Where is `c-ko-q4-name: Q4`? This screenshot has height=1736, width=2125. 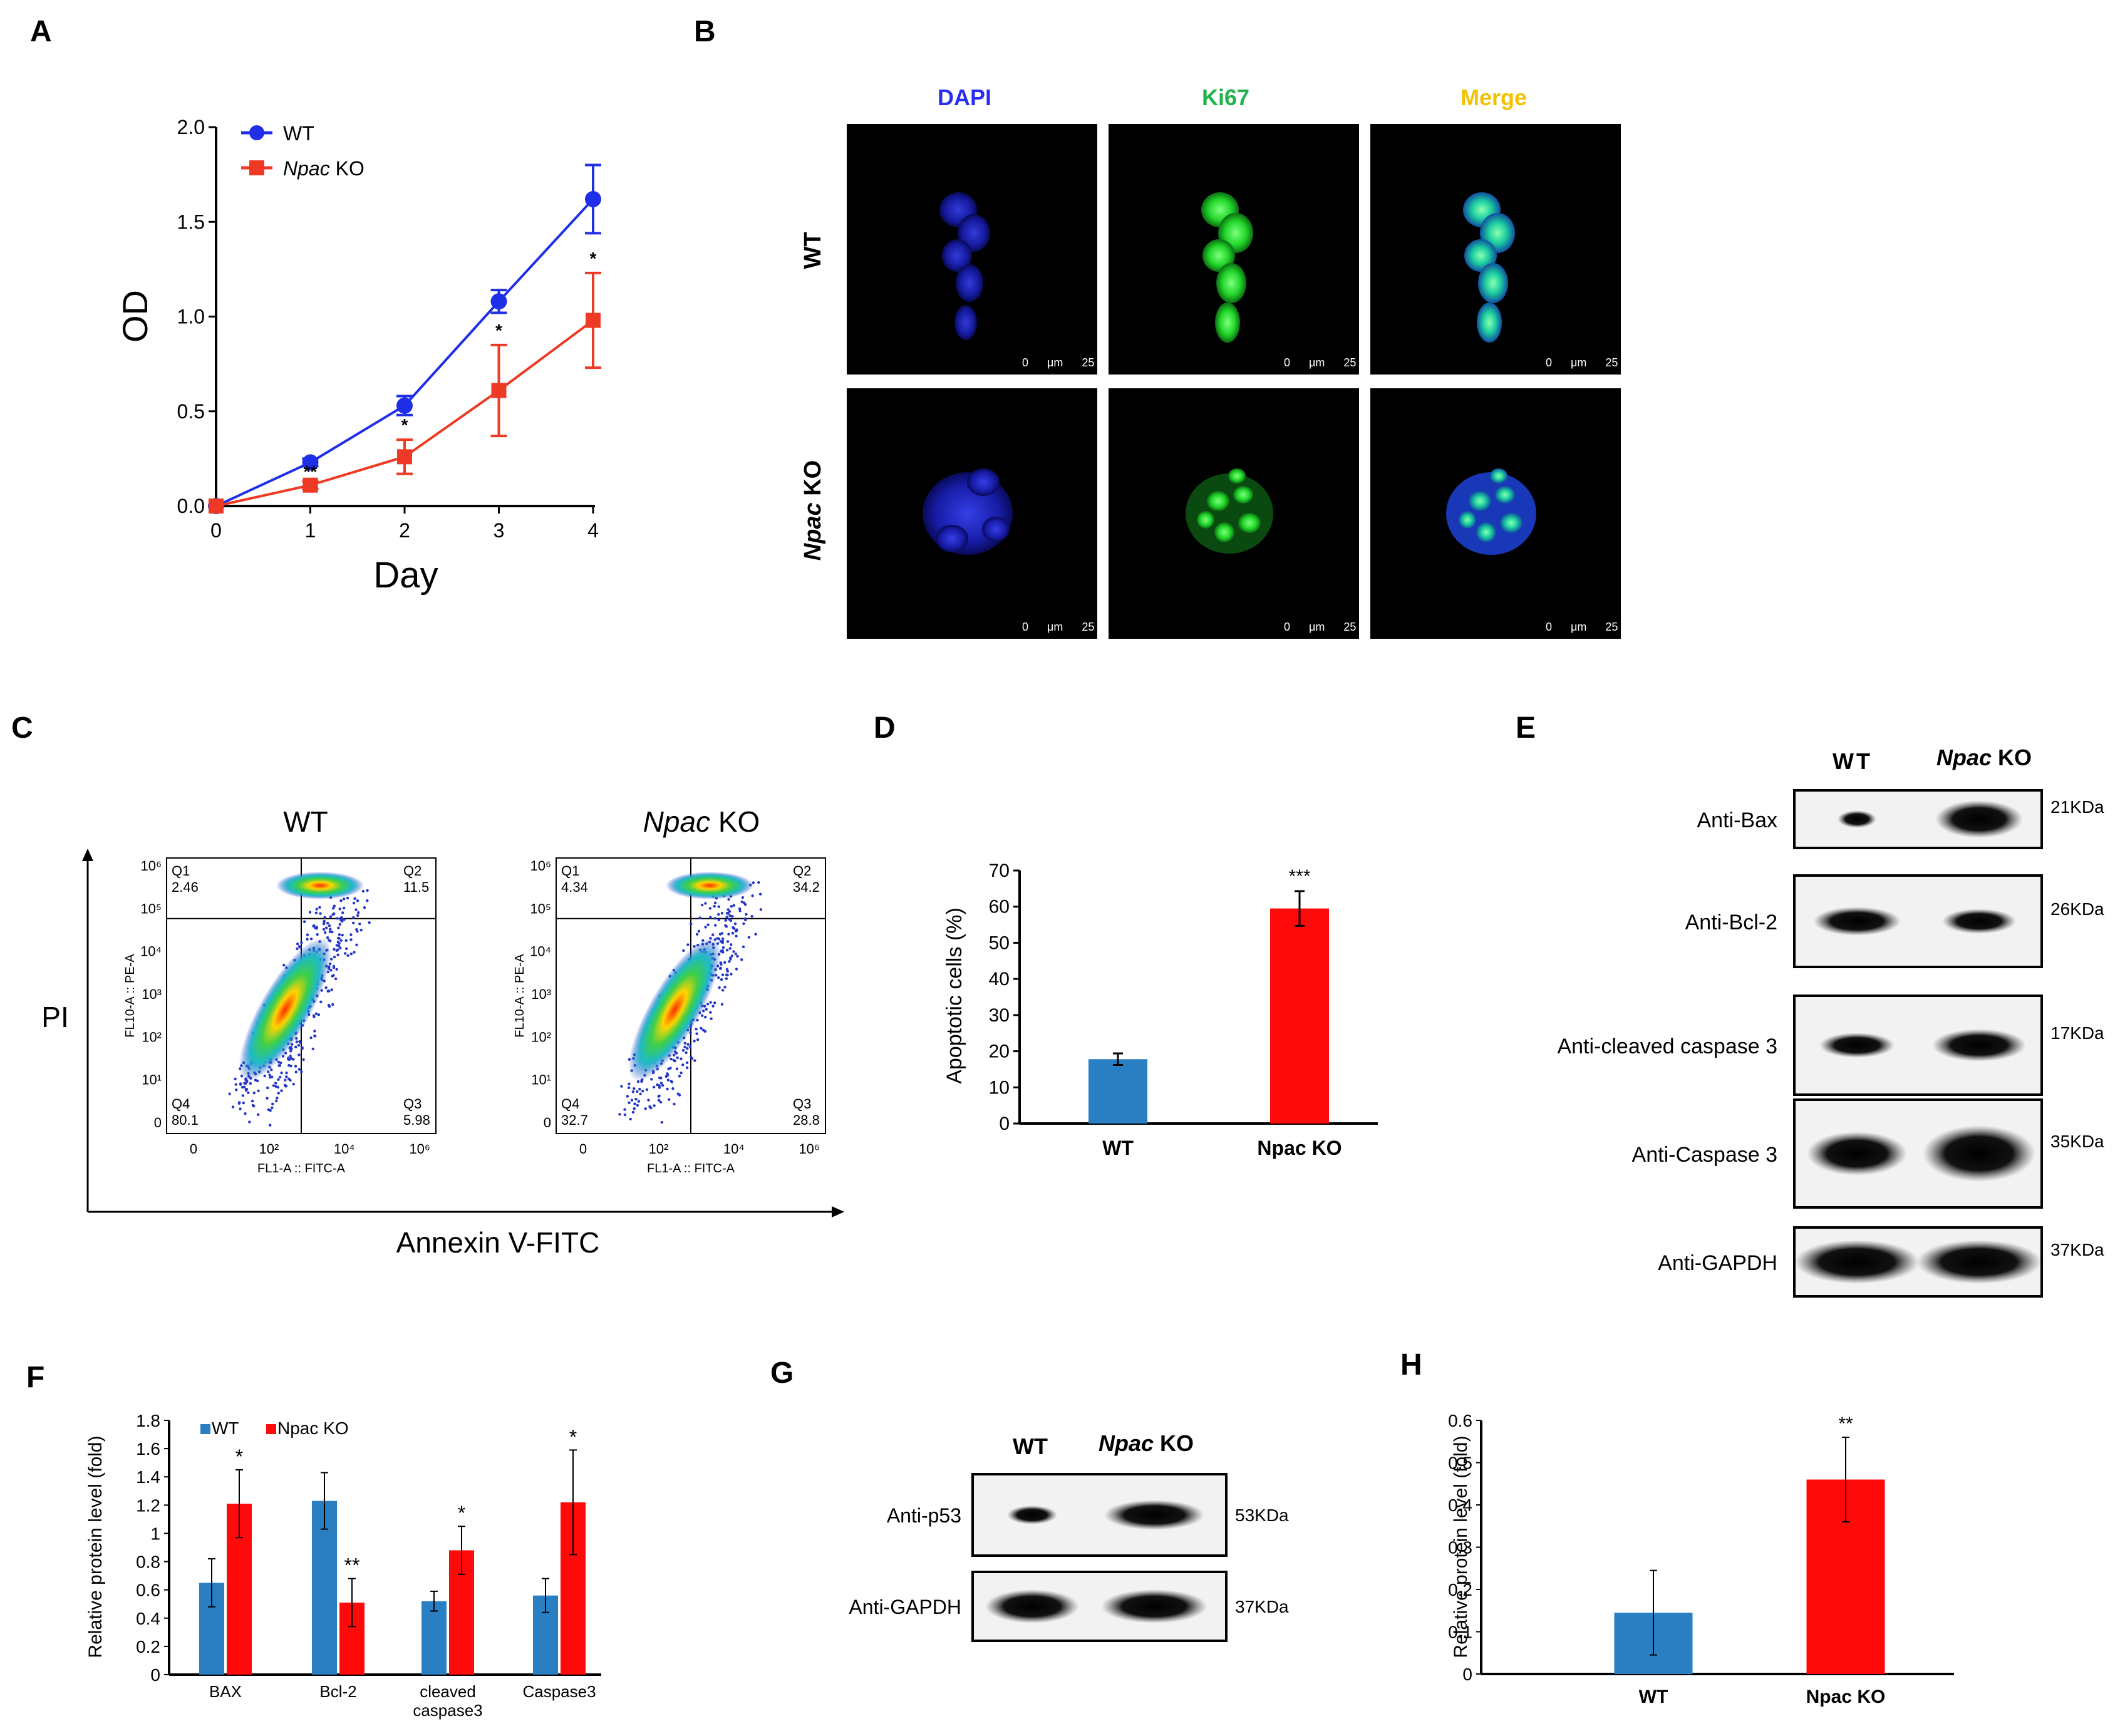
c-ko-q4-name: Q4 is located at coordinates (570, 1104).